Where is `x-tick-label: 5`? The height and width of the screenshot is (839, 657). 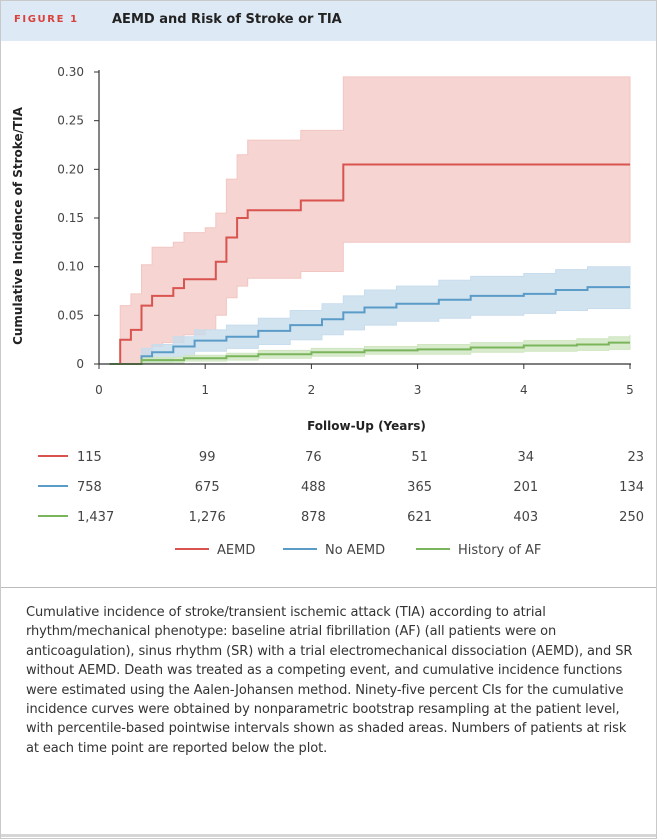 x-tick-label: 5 is located at coordinates (630, 390).